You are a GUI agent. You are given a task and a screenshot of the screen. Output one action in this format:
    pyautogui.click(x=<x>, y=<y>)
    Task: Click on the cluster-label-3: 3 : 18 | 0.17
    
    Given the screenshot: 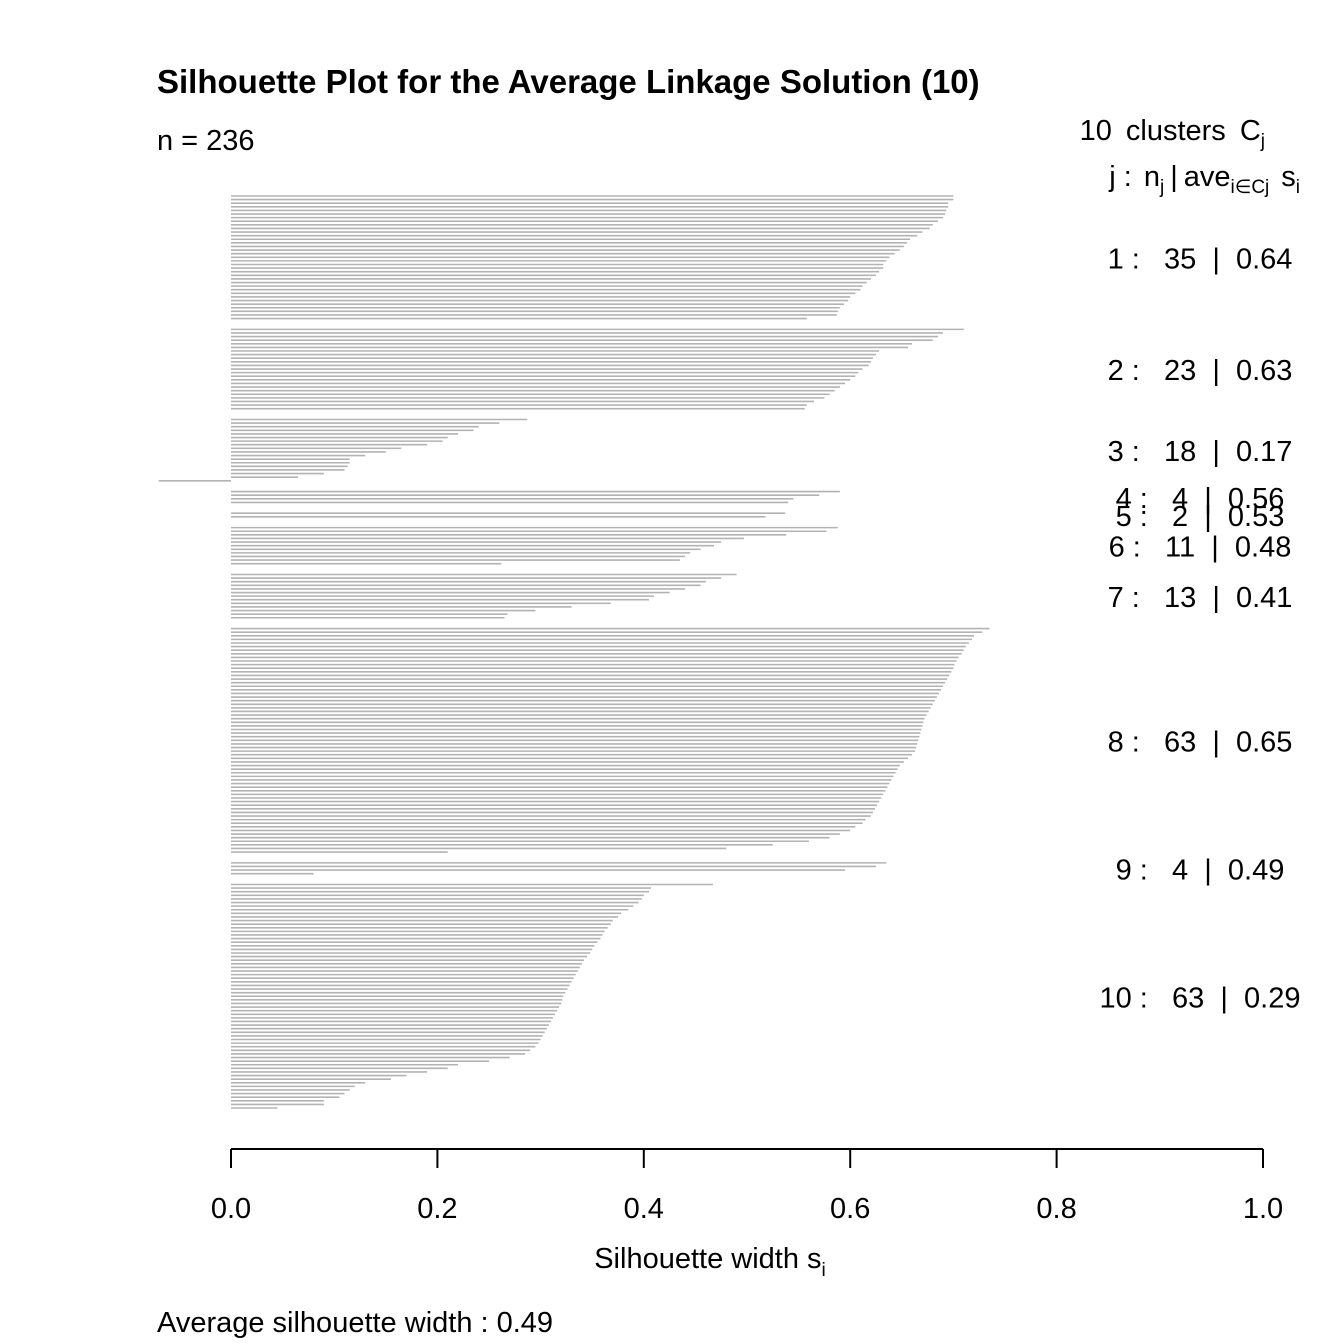 What is the action you would take?
    pyautogui.click(x=1200, y=452)
    